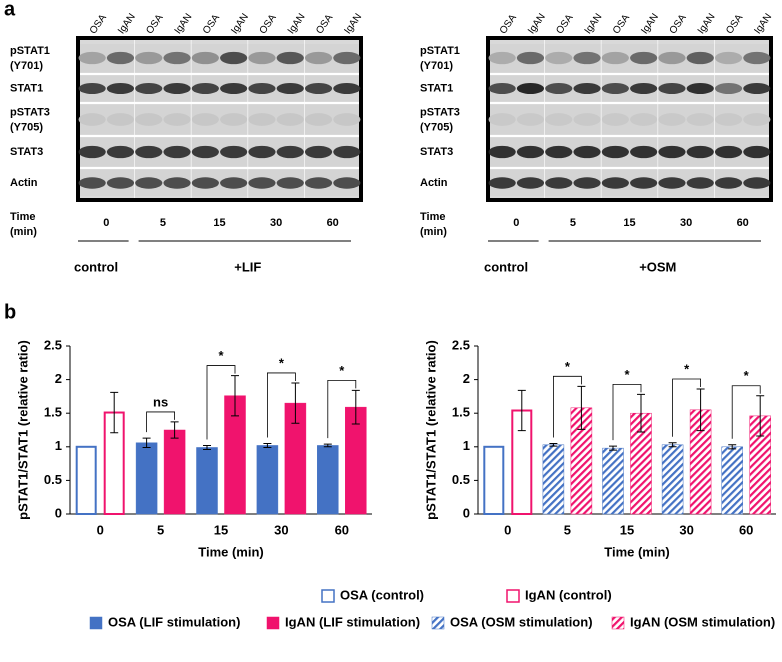 This screenshot has width=782, height=662. Describe the element at coordinates (231, 551) in the screenshot. I see `x-axis-title: Time (min)` at that location.